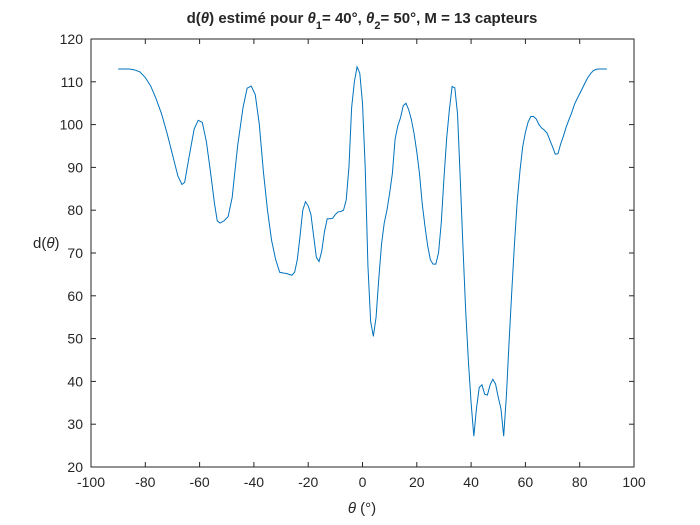  I want to click on y-tick-label: 80, so click(75, 210).